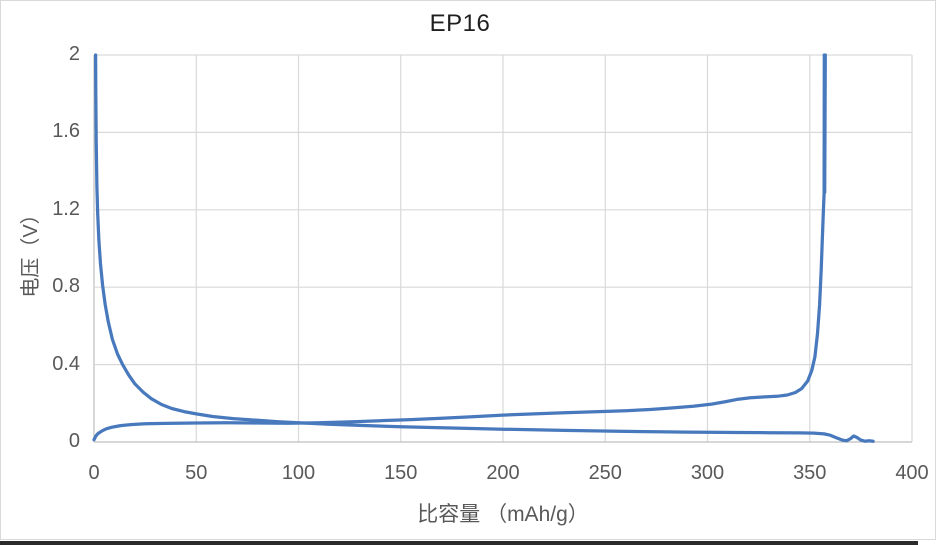 This screenshot has width=936, height=545. What do you see at coordinates (459, 543) in the screenshot?
I see `bottom-border-bar` at bounding box center [459, 543].